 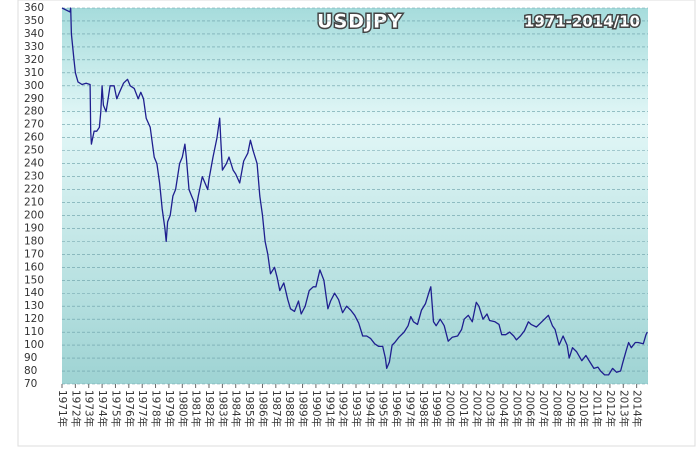 What do you see at coordinates (34, 190) in the screenshot?
I see `y-tick-label: 220` at bounding box center [34, 190].